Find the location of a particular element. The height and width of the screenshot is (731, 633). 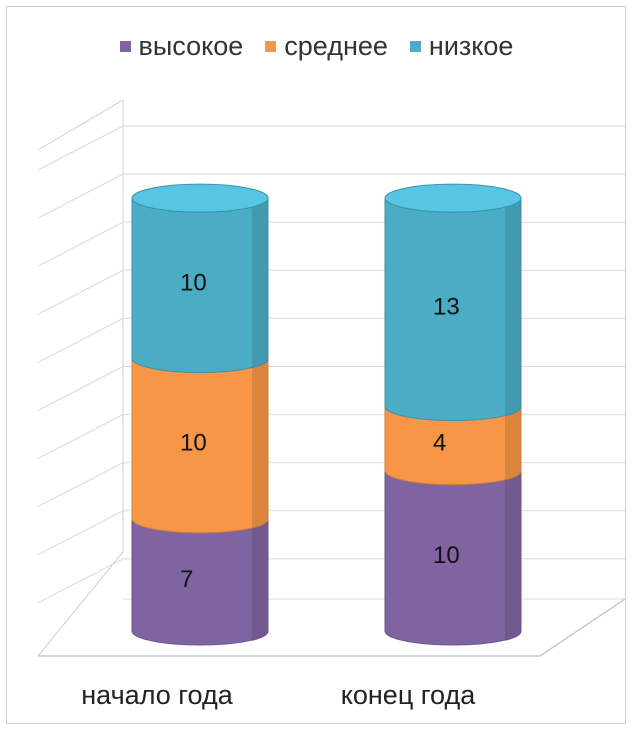

legend-item-high: высокое is located at coordinates (181, 46).